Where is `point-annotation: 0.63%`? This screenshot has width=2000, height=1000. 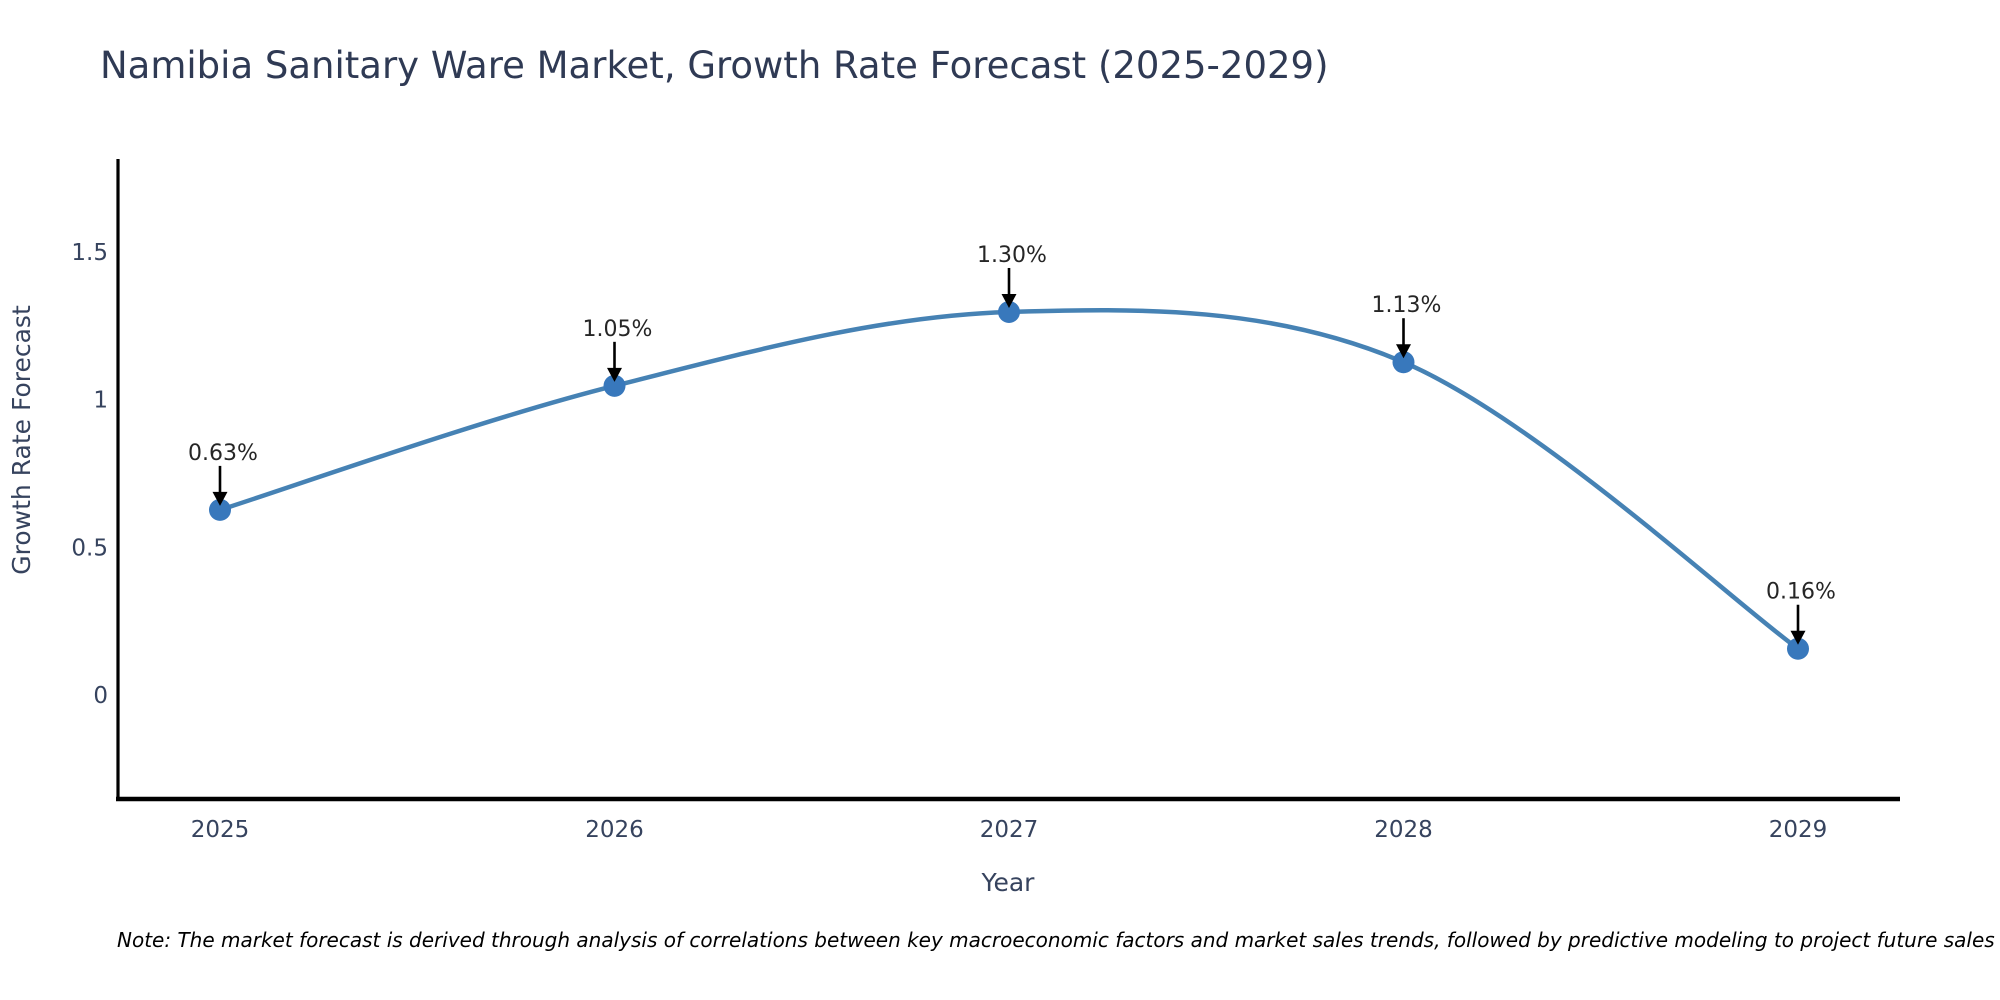 point-annotation: 0.63% is located at coordinates (223, 473).